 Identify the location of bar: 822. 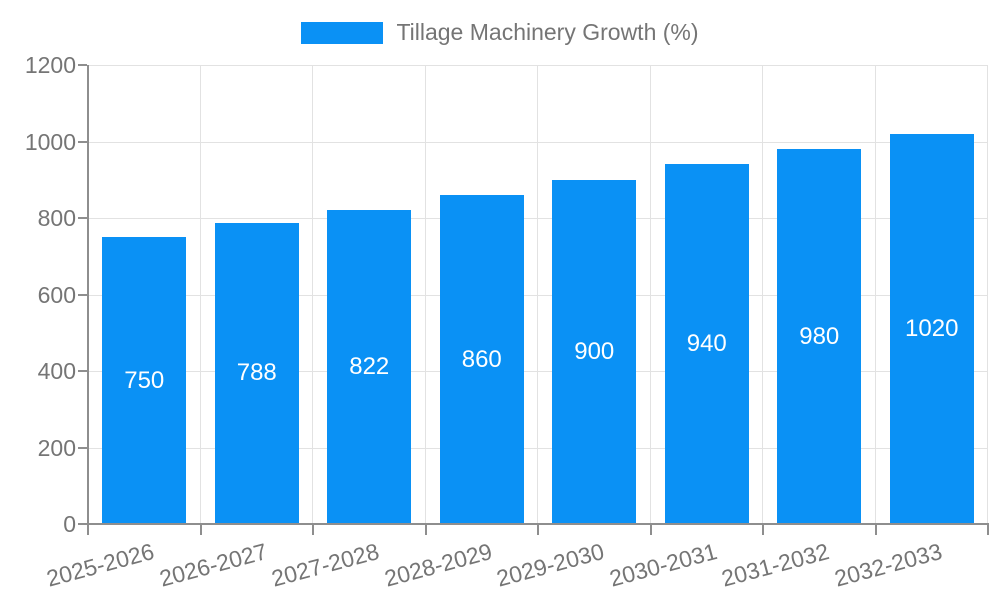
(369, 366).